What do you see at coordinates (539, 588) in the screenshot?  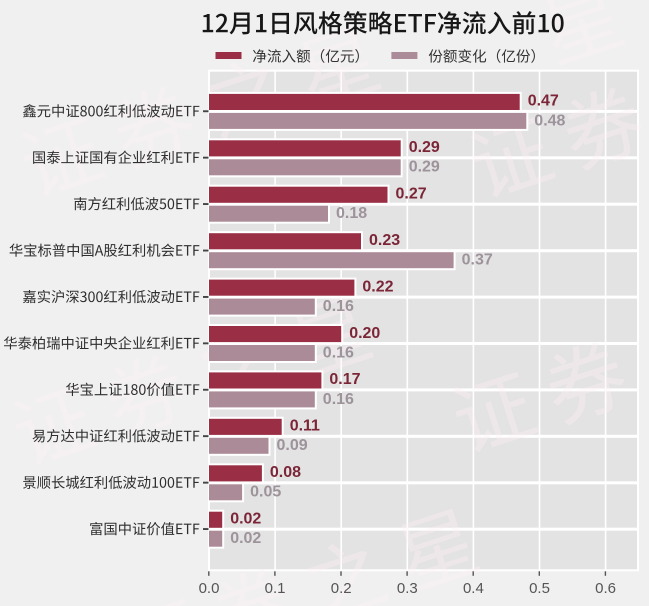 I see `svg-text: 0.5` at bounding box center [539, 588].